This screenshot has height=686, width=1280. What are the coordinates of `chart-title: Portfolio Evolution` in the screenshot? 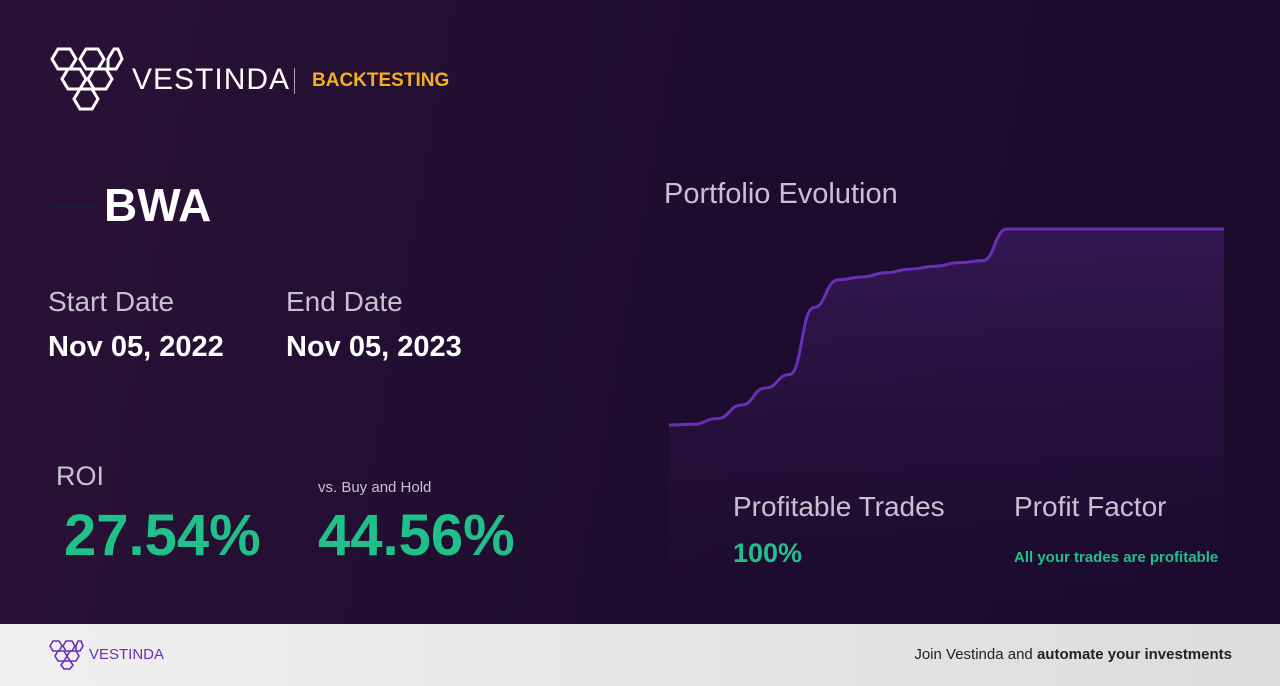 It's located at (781, 194).